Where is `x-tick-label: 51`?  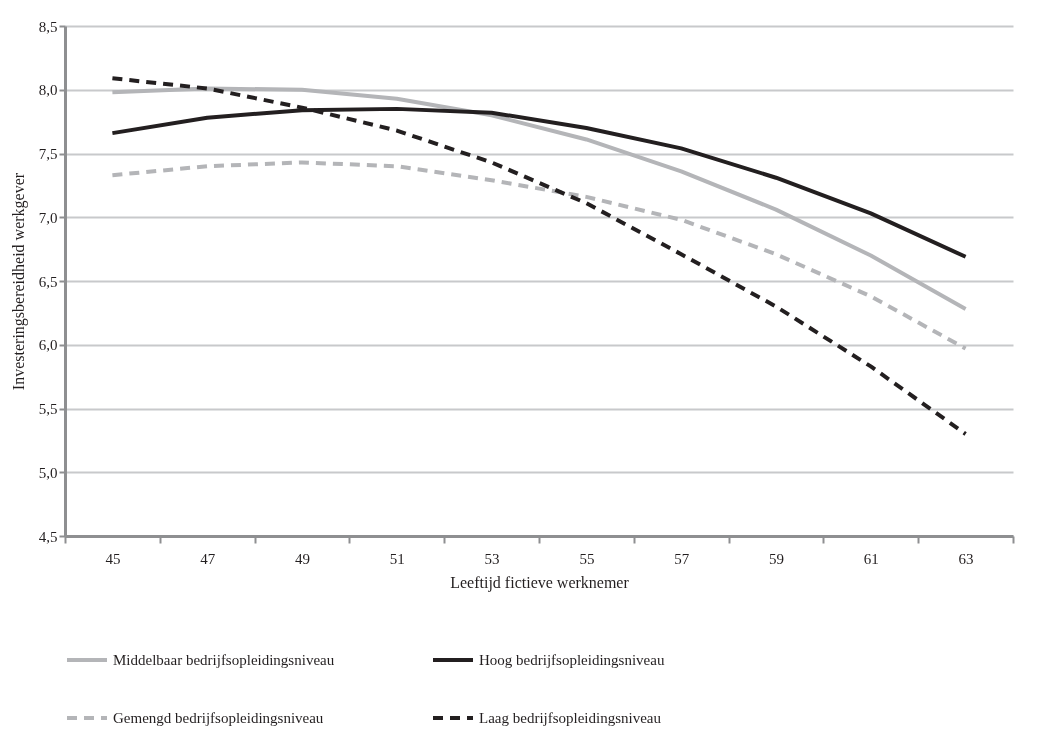 x-tick-label: 51 is located at coordinates (397, 558).